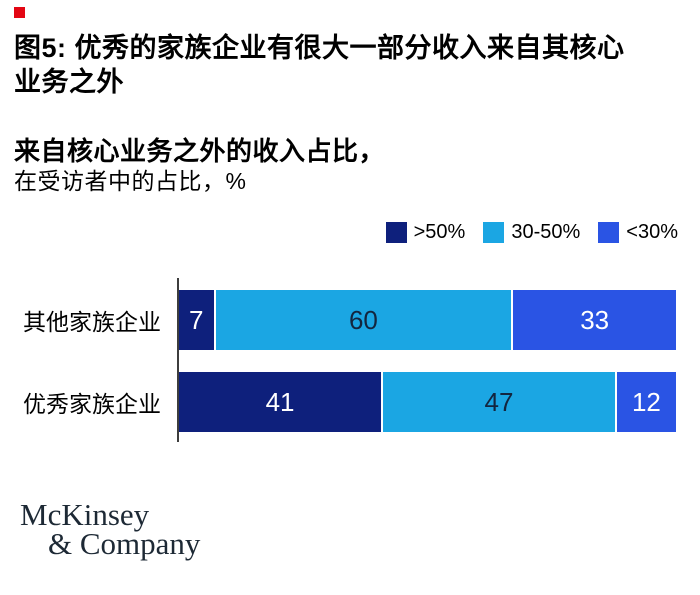 This screenshot has height=595, width=700. I want to click on chart-legend: >50% 30-50% <30%, so click(531, 232).